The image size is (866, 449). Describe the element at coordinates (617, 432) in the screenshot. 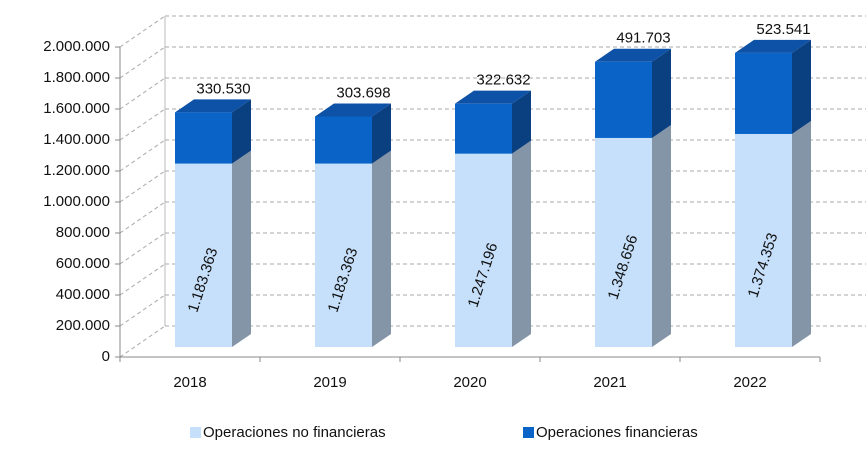

I see `legend-label: Operaciones financieras` at that location.